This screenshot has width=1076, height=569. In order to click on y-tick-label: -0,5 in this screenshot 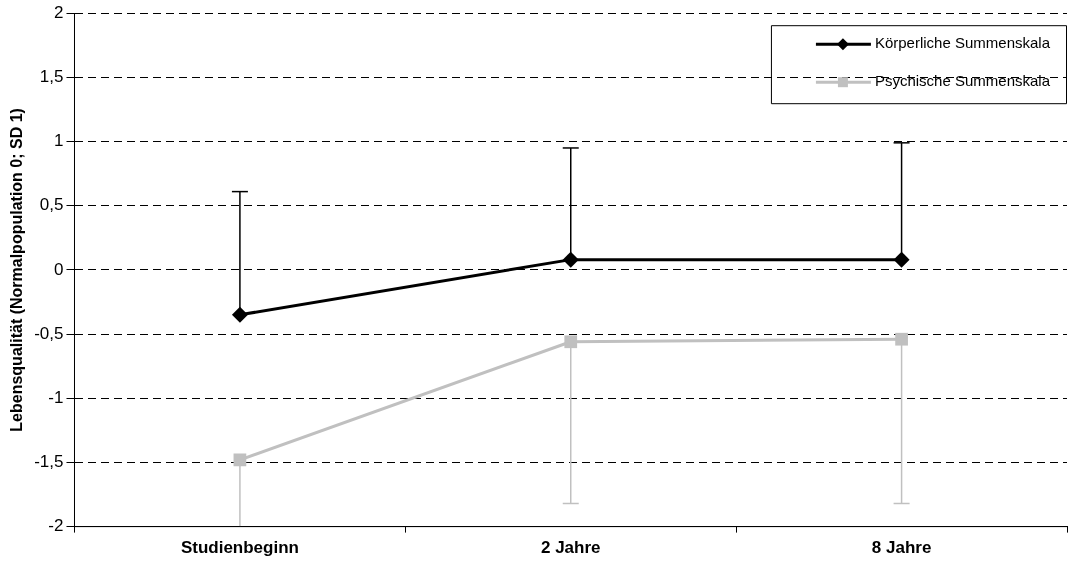, I will do `click(49, 333)`.